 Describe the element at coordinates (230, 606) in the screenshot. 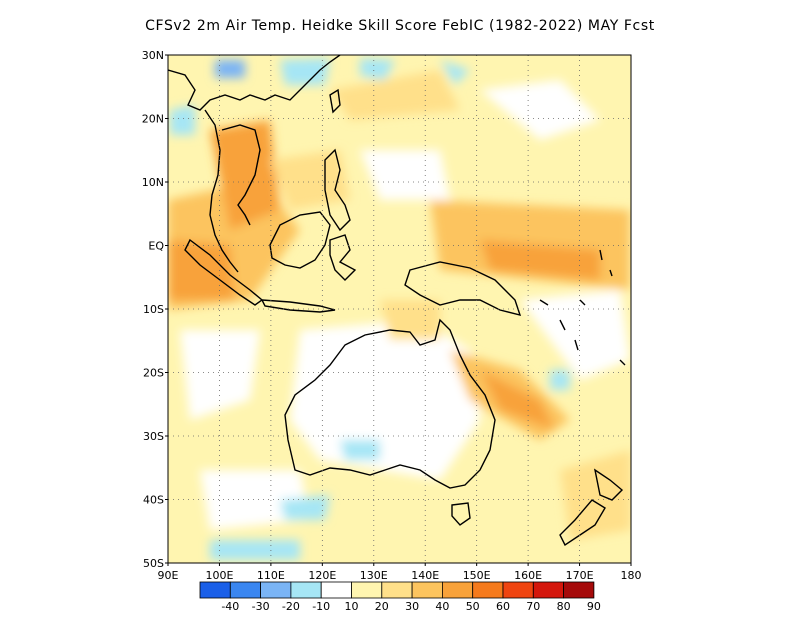

I see `colorbar-label: -40` at that location.